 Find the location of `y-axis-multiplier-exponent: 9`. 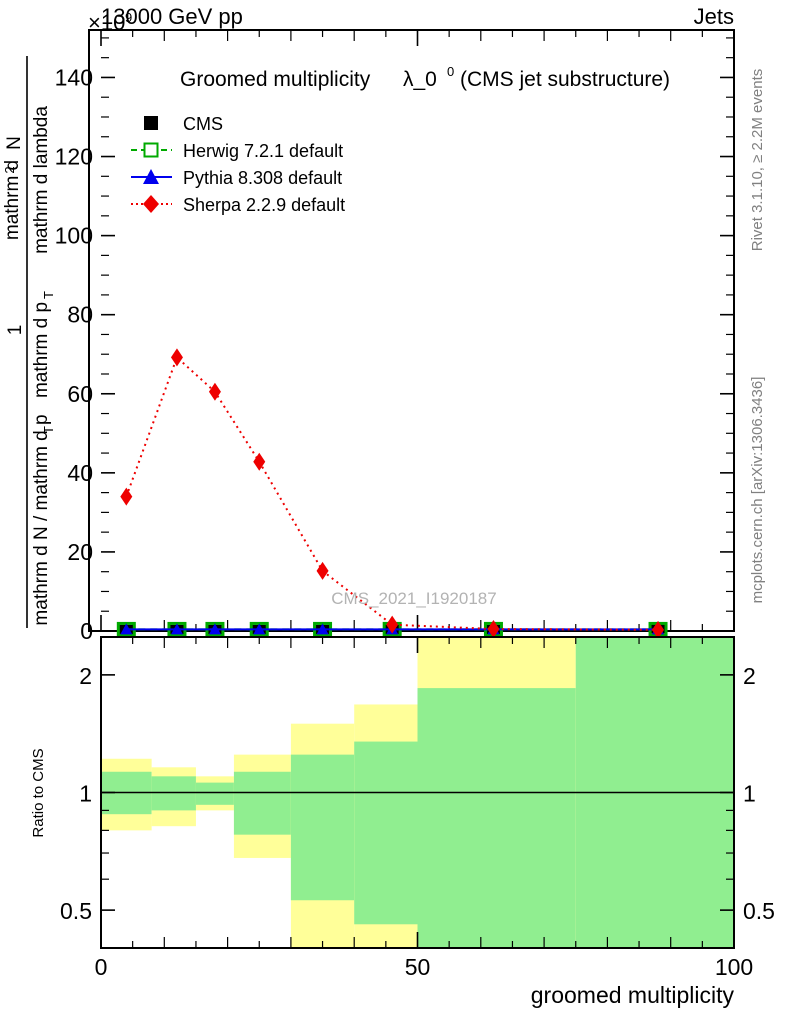

y-axis-multiplier-exponent: 9 is located at coordinates (128, 17).